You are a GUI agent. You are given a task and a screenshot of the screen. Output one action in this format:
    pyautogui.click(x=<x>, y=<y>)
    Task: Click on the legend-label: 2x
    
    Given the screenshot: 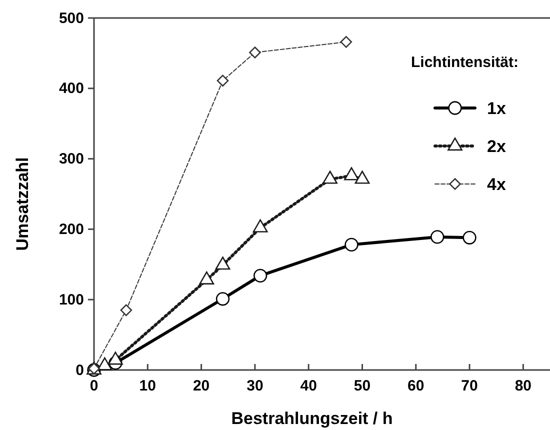 What is the action you would take?
    pyautogui.click(x=496, y=146)
    